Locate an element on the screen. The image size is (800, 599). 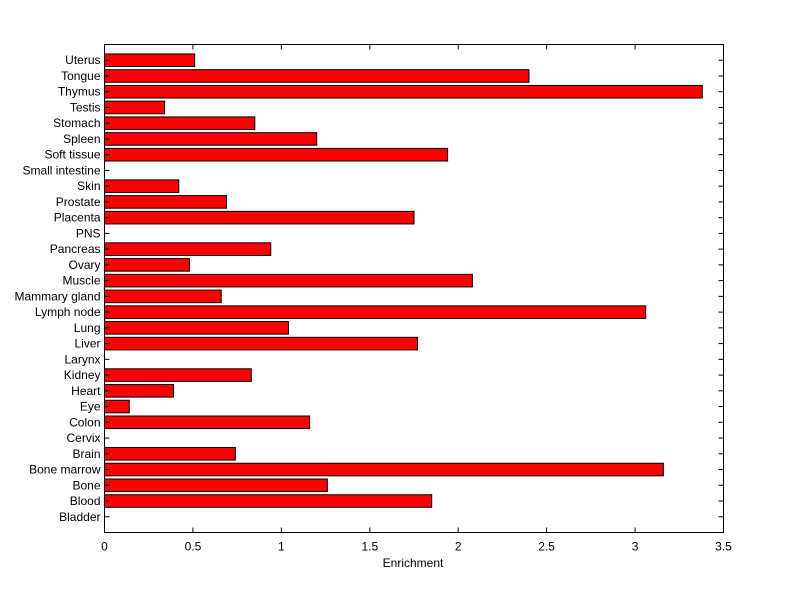
y-tick-label: Bone is located at coordinates (86, 485).